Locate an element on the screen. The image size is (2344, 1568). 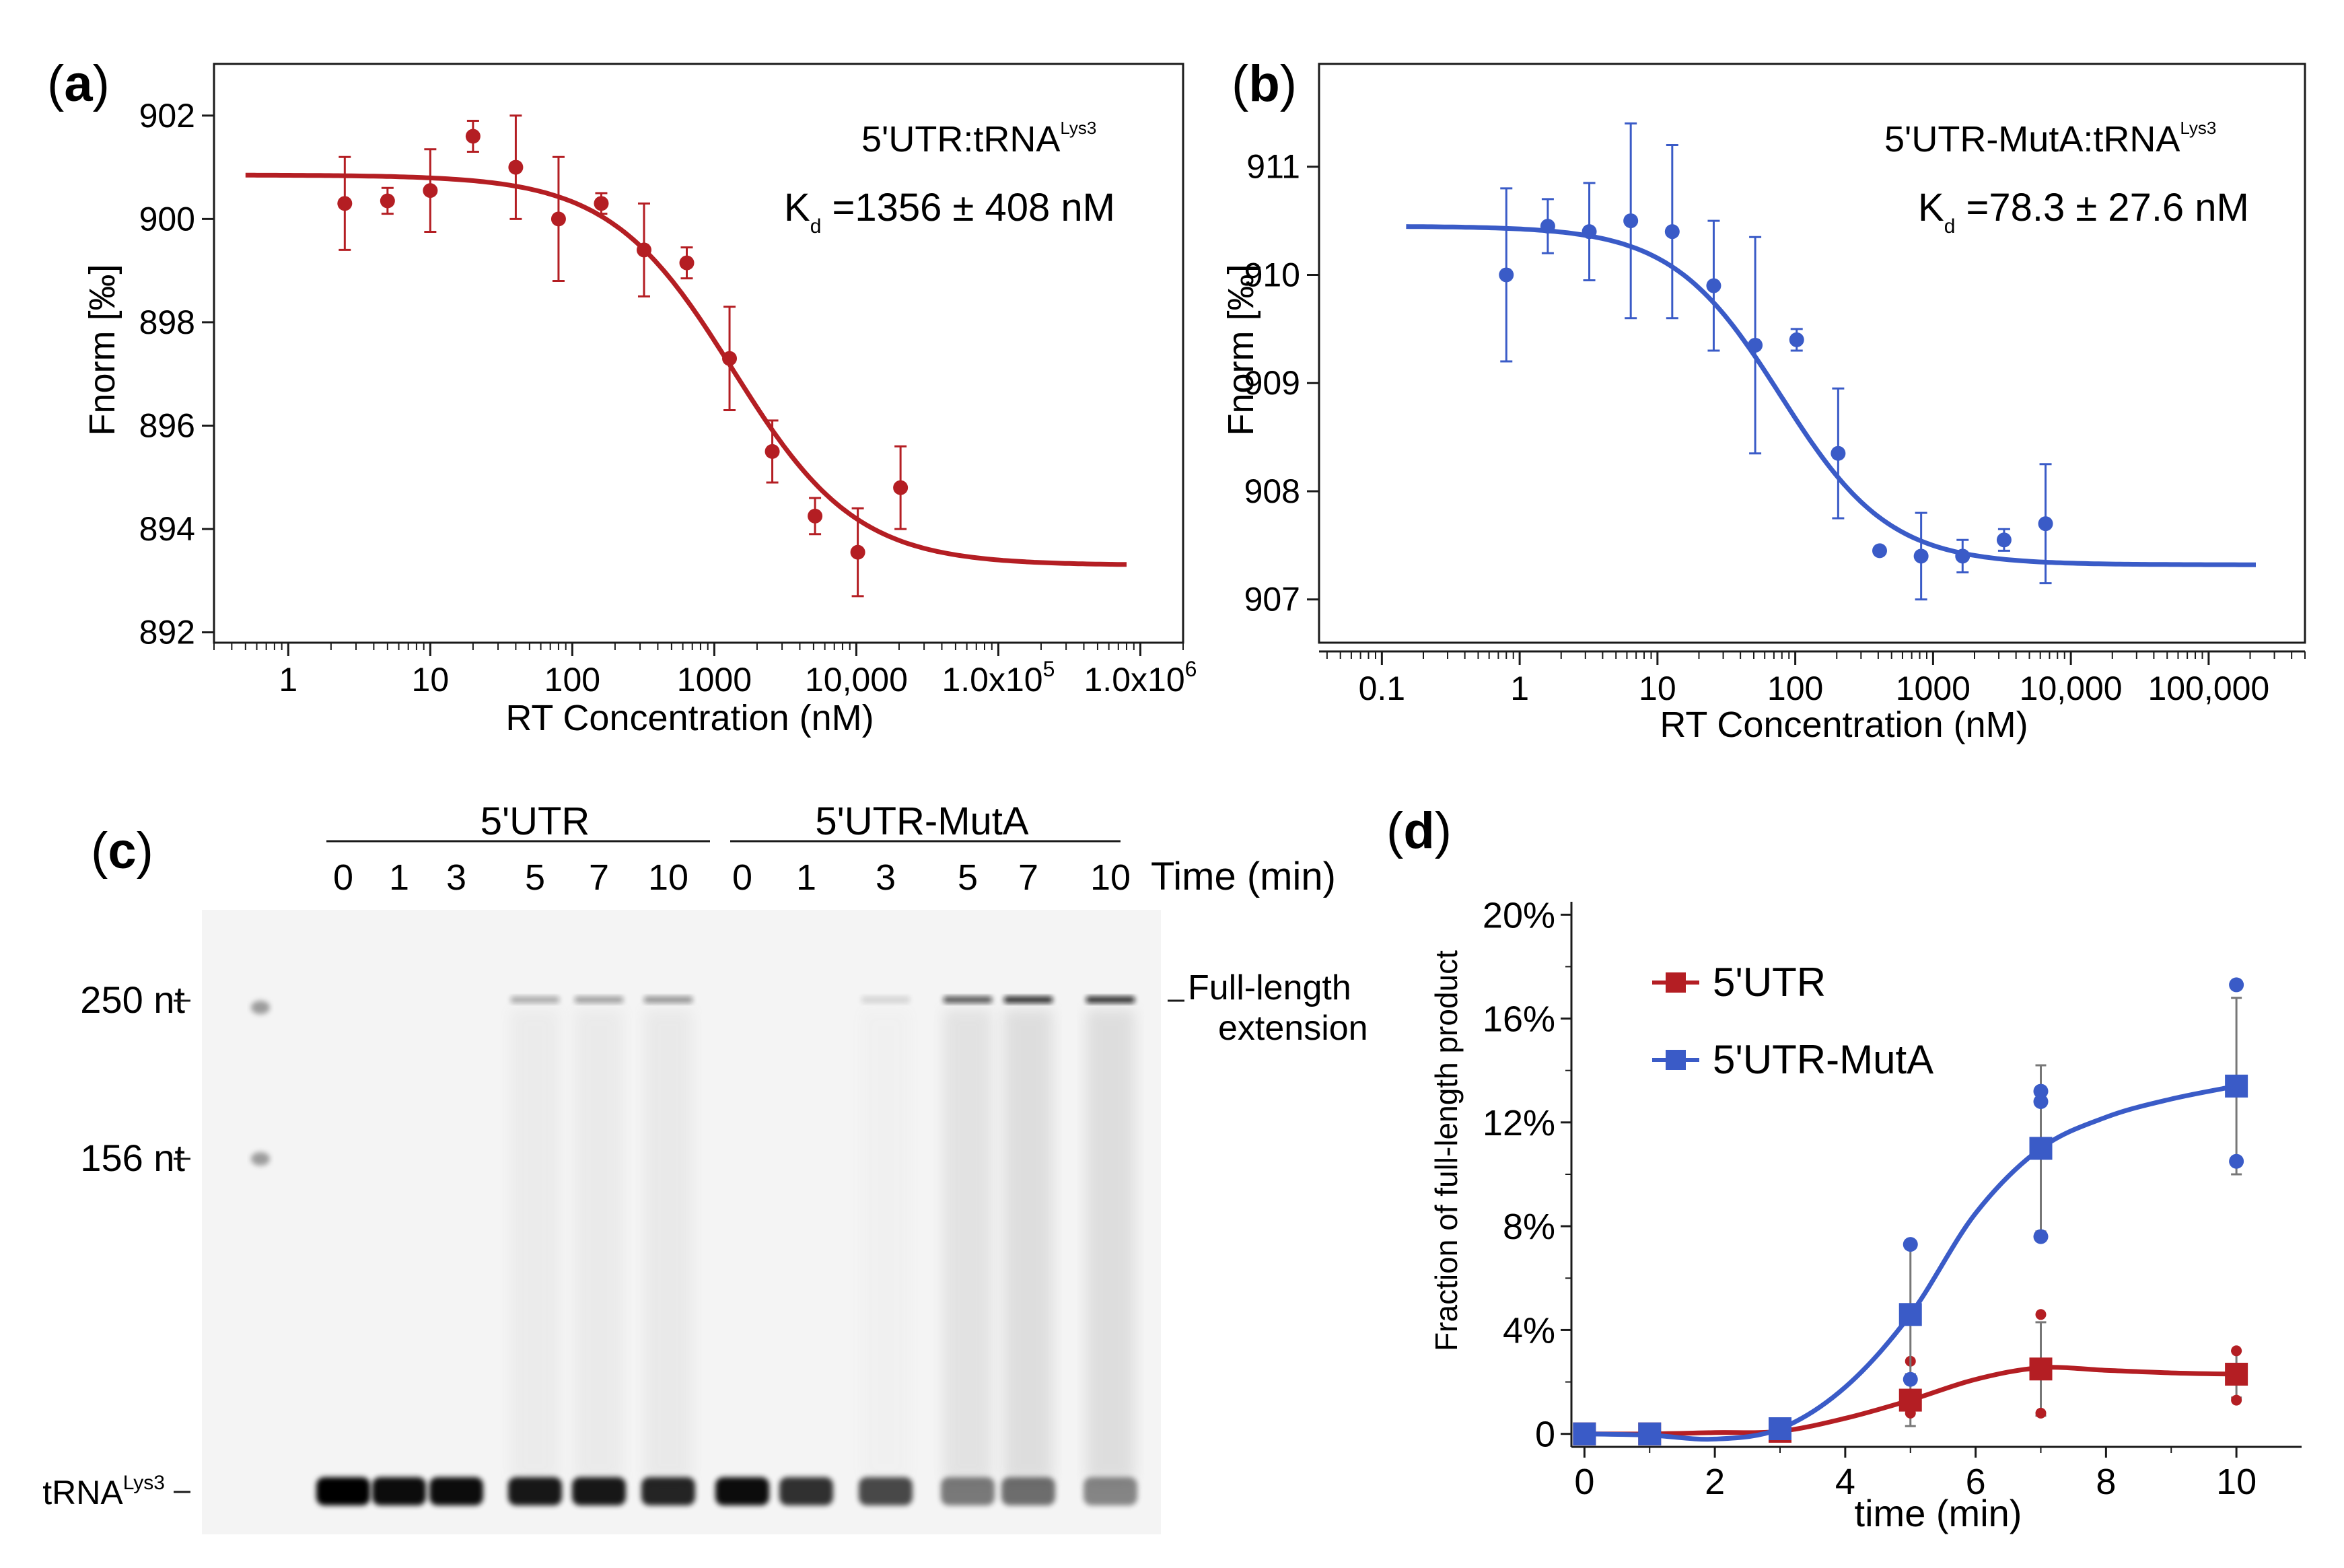
panel-d-axes: 0 2 4 6 8 10 0 4% 8% 12% 16% 20% is located at coordinates (1892, 1198).